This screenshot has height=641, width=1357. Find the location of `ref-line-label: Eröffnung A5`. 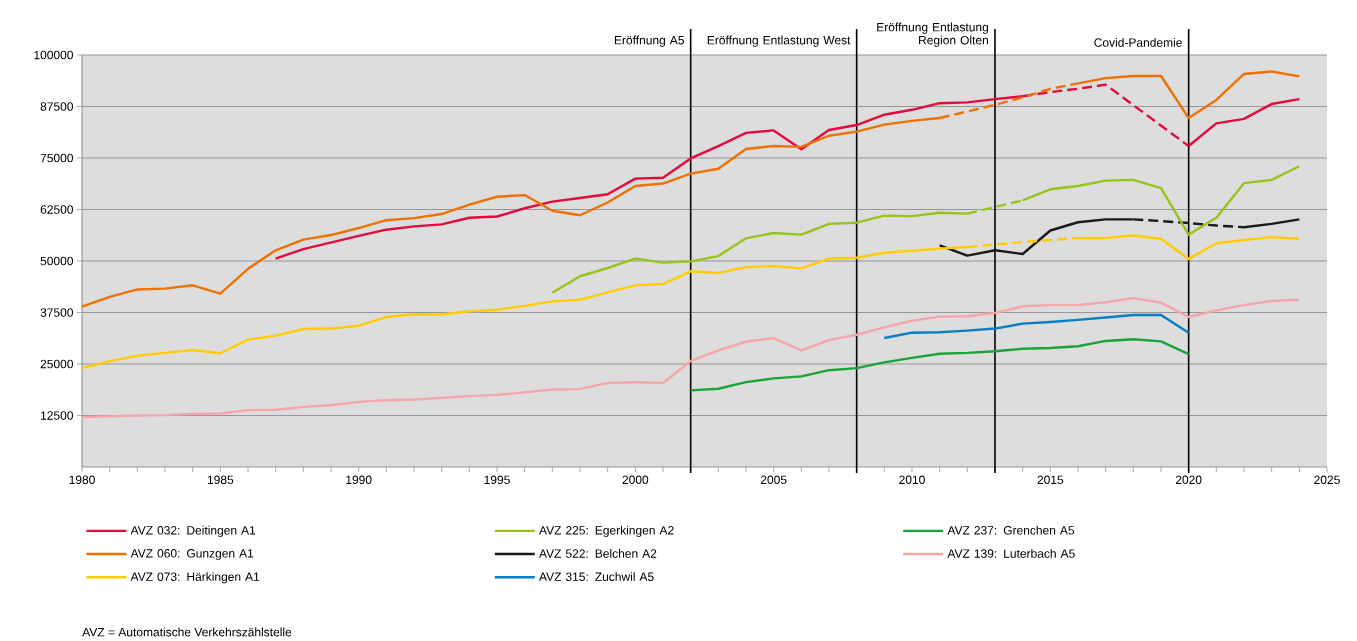

ref-line-label: Eröffnung A5 is located at coordinates (649, 41).